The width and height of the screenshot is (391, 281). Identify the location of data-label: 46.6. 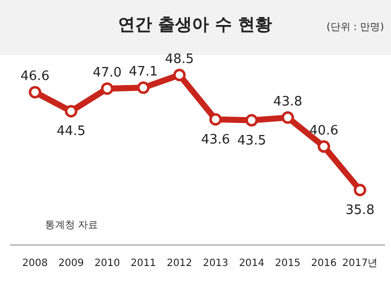
(35, 76).